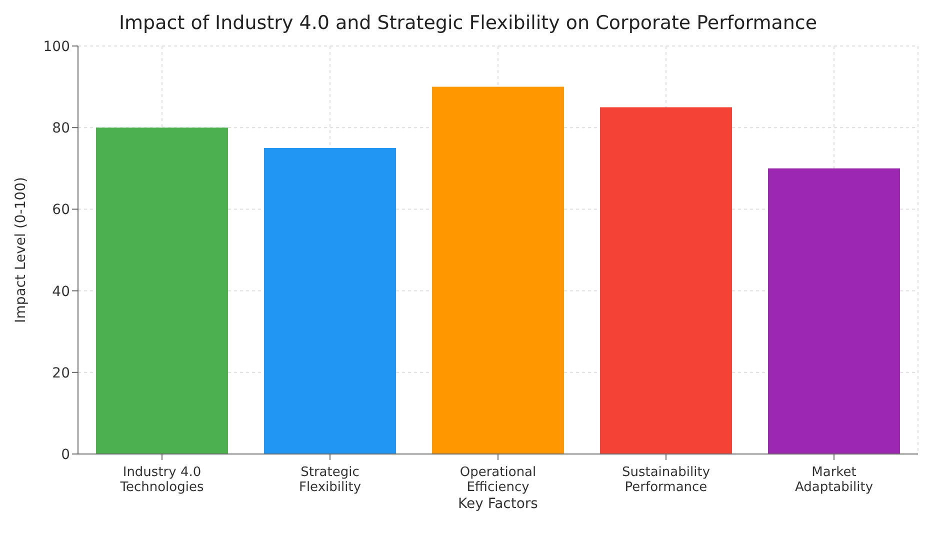 The width and height of the screenshot is (938, 554). I want to click on x-tick-label: Operational Efficiency, so click(498, 480).